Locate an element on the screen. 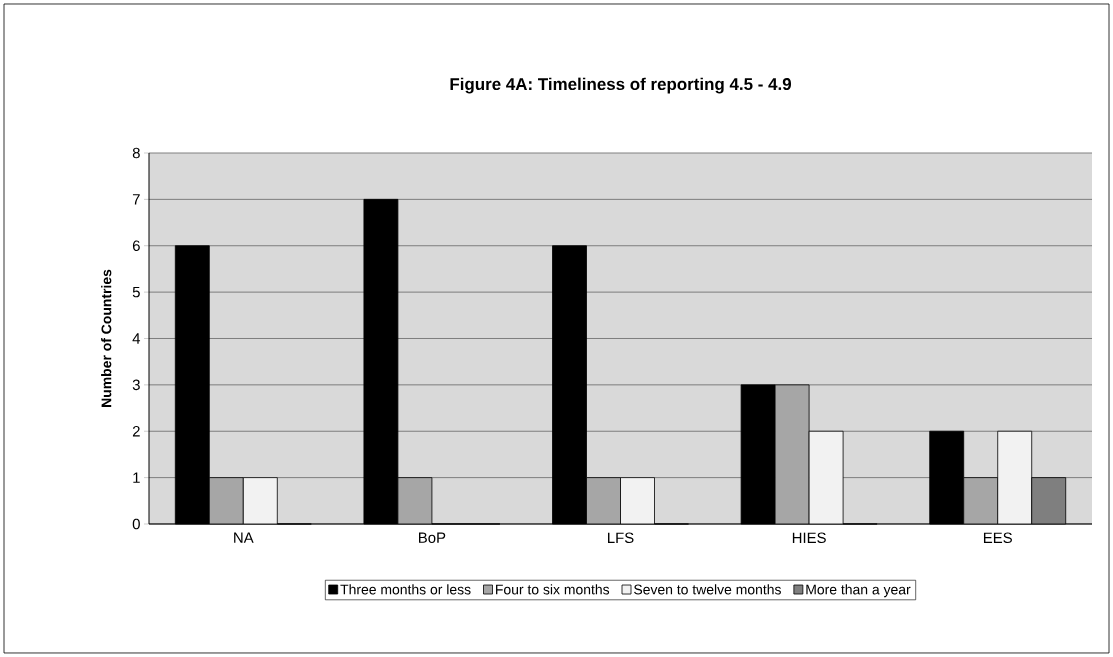 This screenshot has height=657, width=1113. y-tick-label: 2 is located at coordinates (136, 431).